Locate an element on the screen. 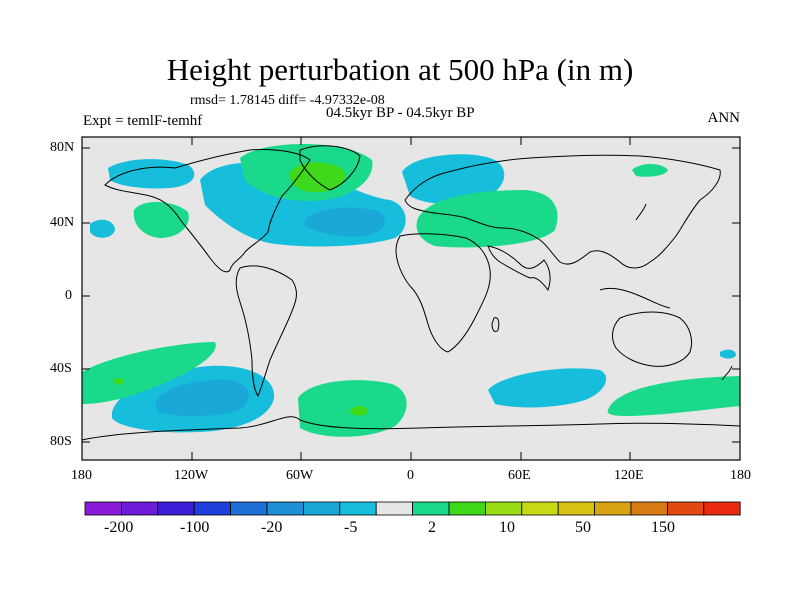  lat-label: 40S is located at coordinates (61, 368).